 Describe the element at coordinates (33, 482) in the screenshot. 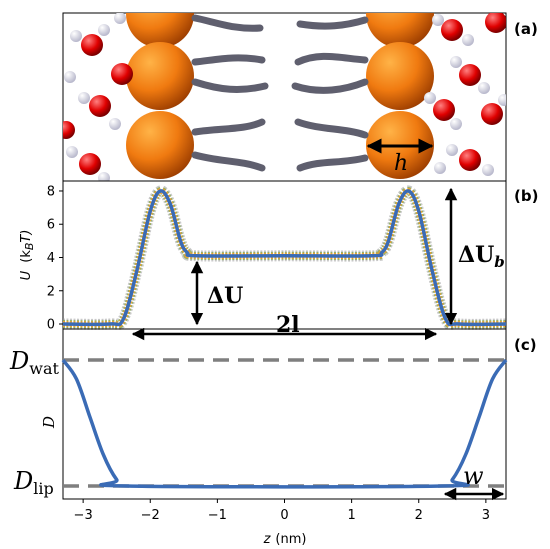

I see `d-lip-label: Dlip` at that location.